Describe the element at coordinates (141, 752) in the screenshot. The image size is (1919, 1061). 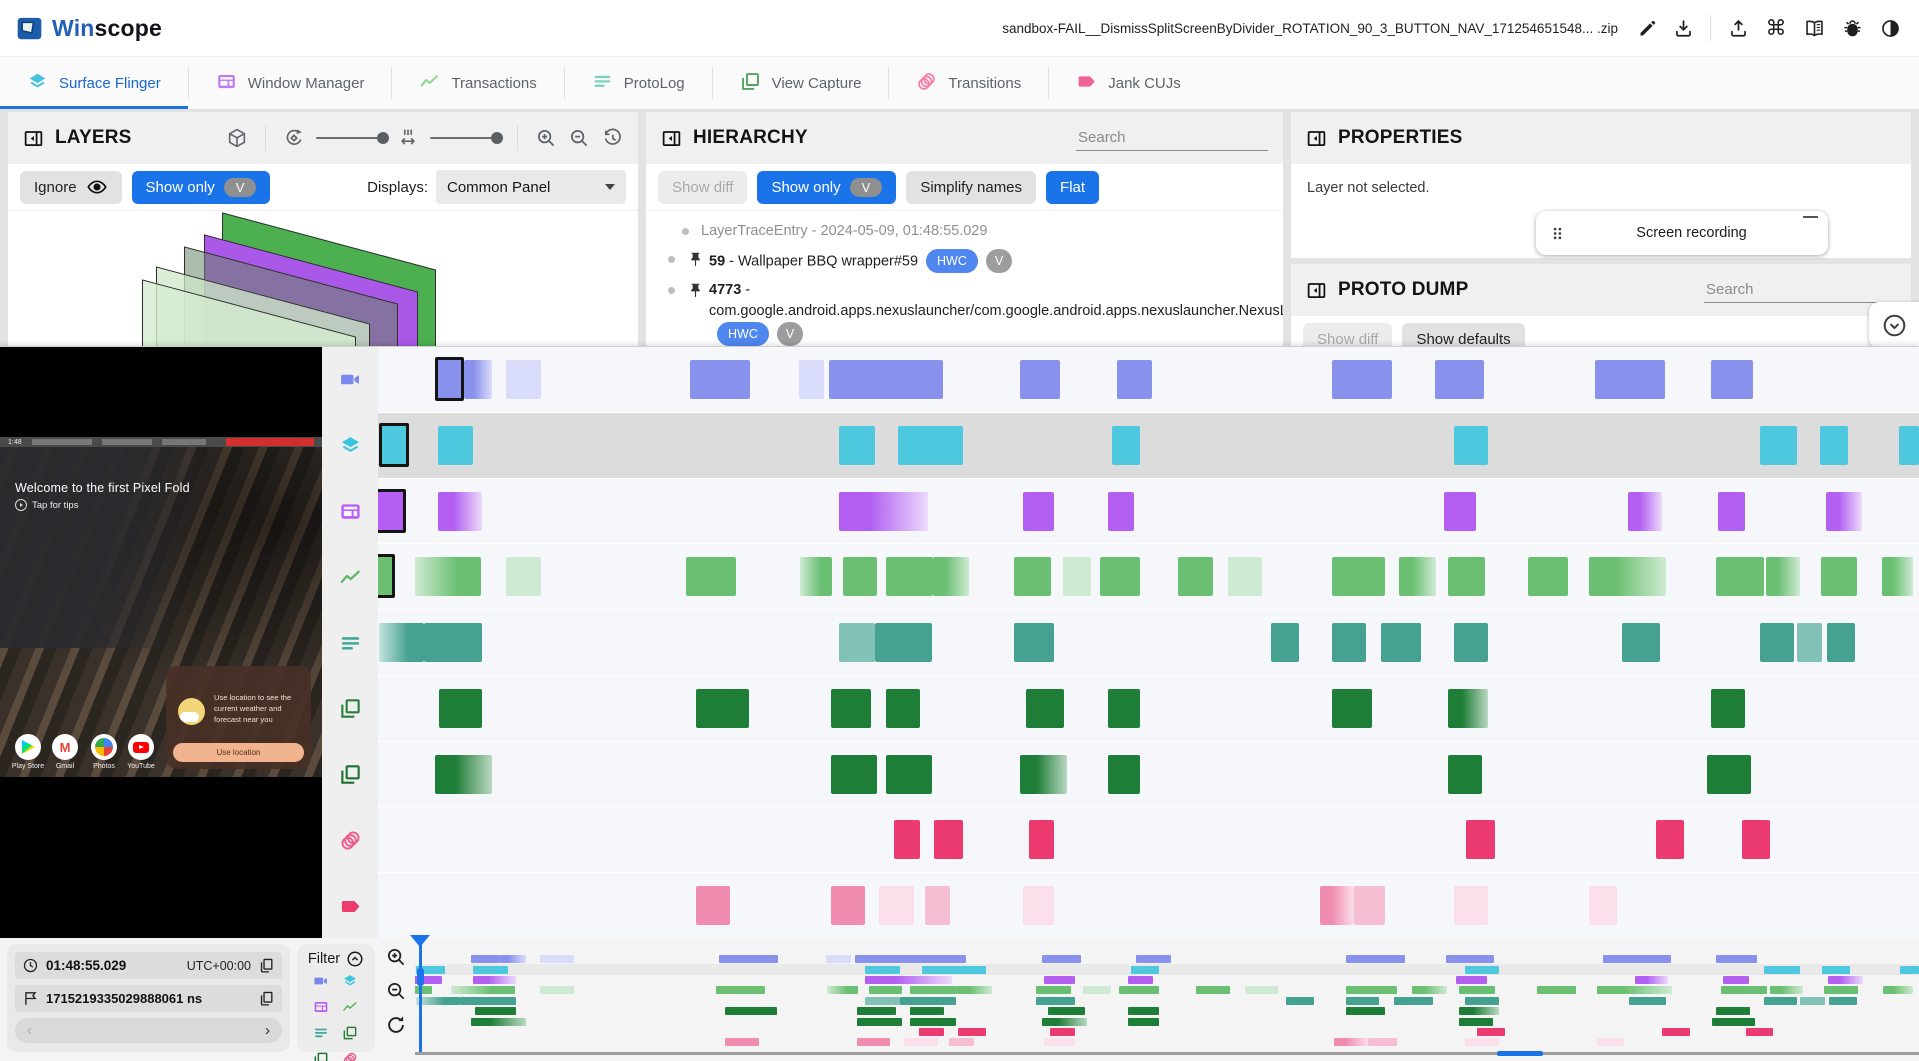
I see `youtube-app: YouTube` at that location.